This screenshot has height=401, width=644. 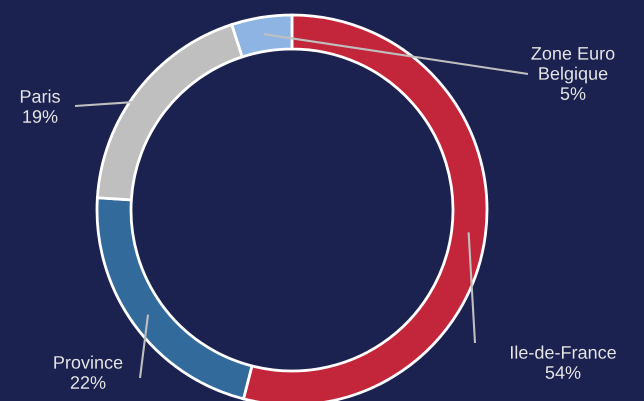 I want to click on data-label: 5%, so click(x=573, y=93).